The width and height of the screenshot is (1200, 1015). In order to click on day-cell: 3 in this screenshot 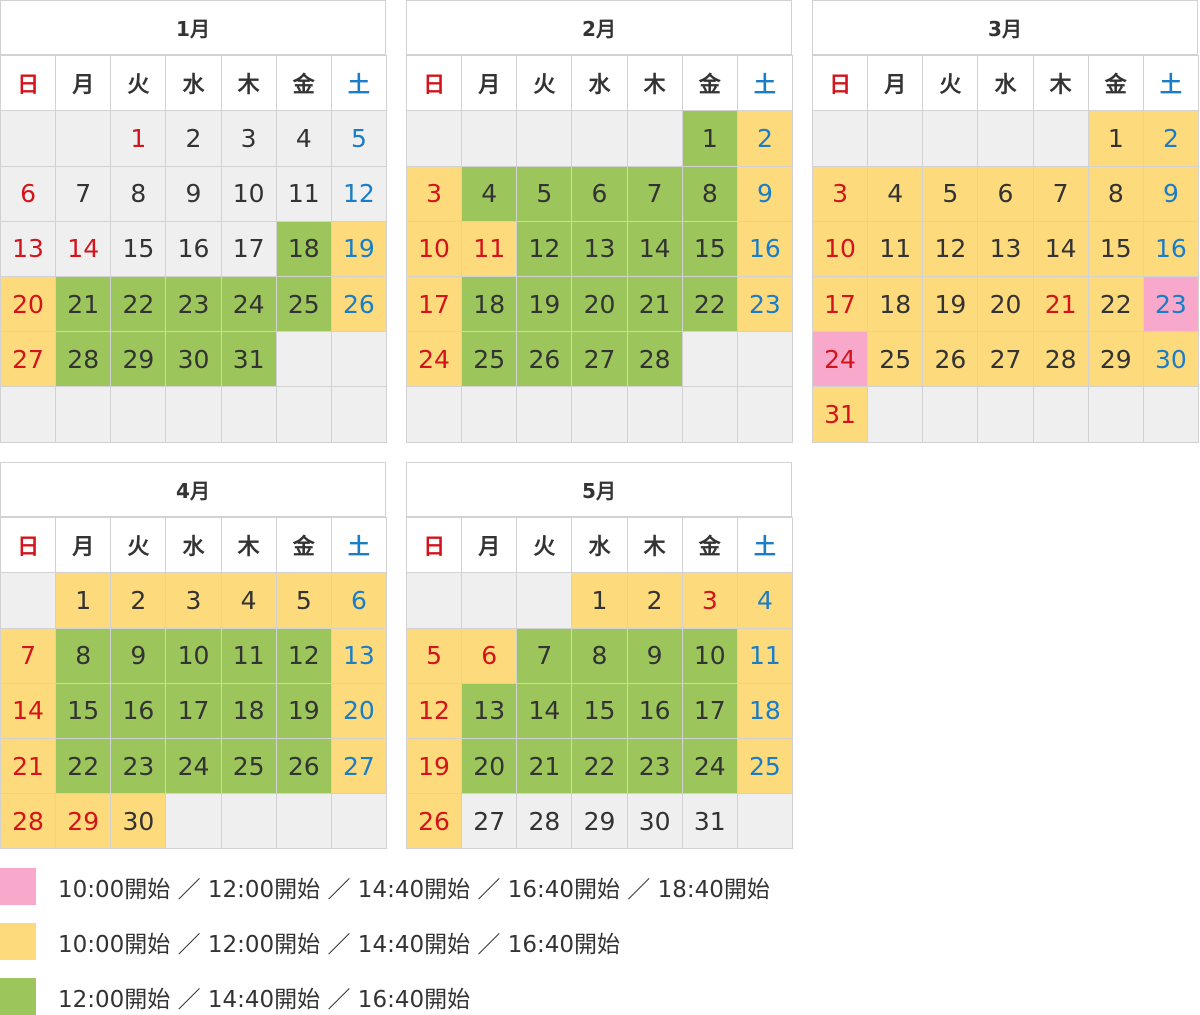, I will do `click(434, 193)`.